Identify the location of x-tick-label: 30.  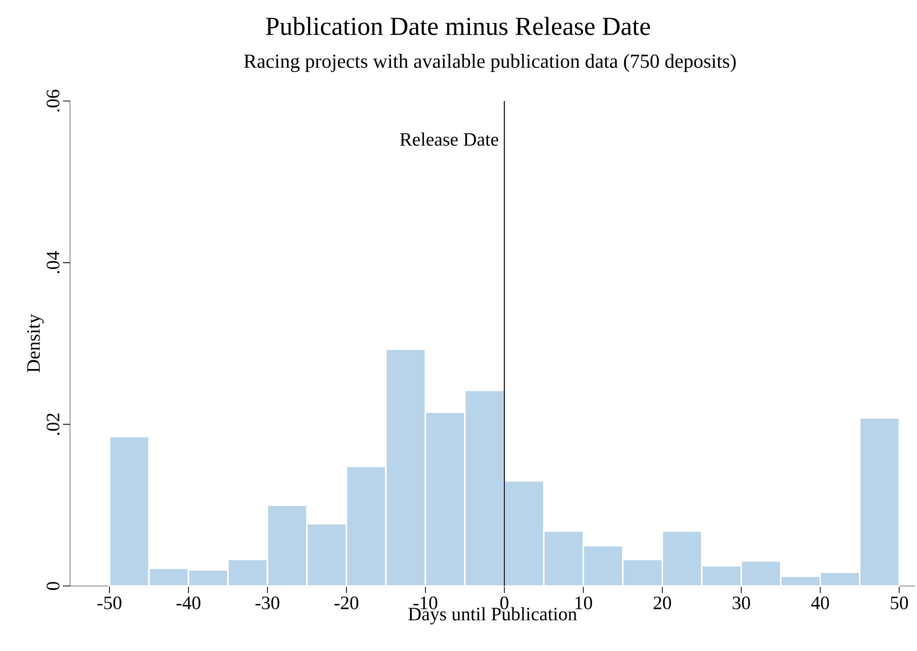
(741, 603).